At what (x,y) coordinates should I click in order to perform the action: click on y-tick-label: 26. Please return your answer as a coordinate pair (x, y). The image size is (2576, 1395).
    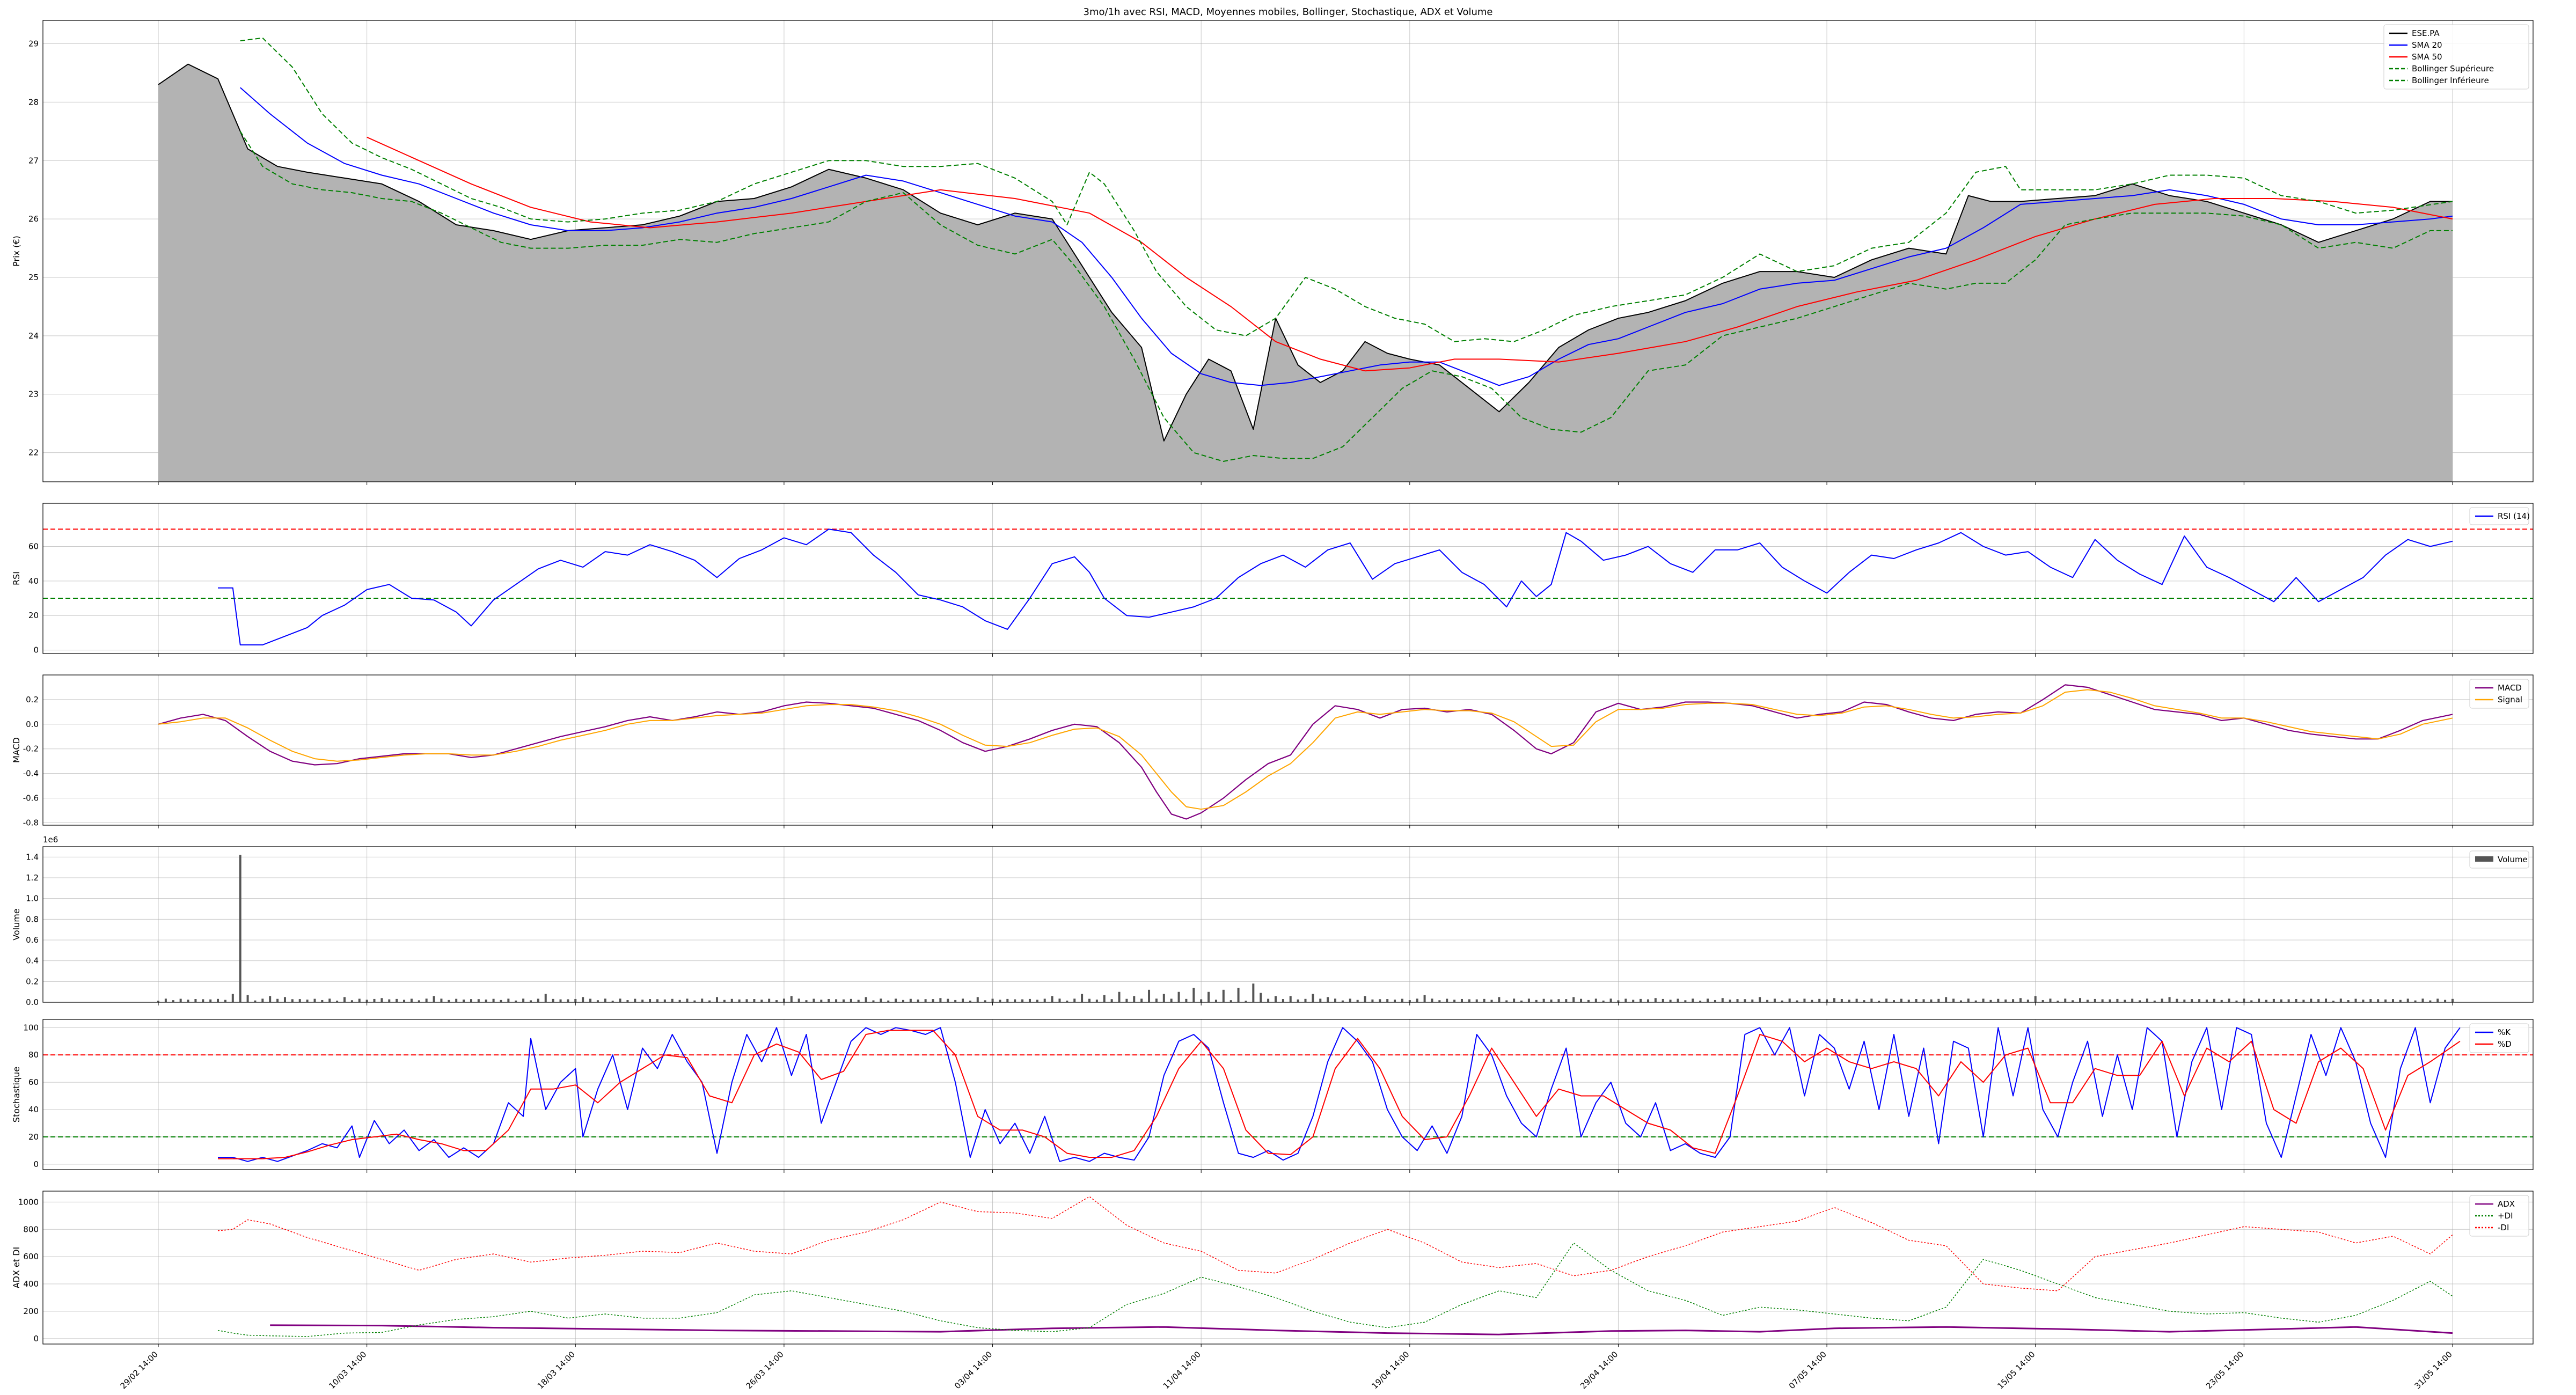
    Looking at the image, I should click on (33, 219).